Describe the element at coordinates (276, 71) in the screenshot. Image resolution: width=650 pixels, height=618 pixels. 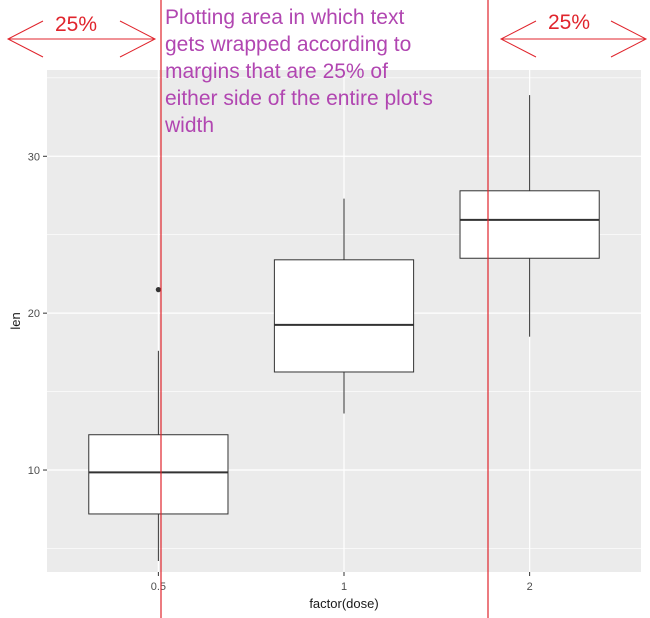
I see `note-line-3: margins that are 25% of` at that location.